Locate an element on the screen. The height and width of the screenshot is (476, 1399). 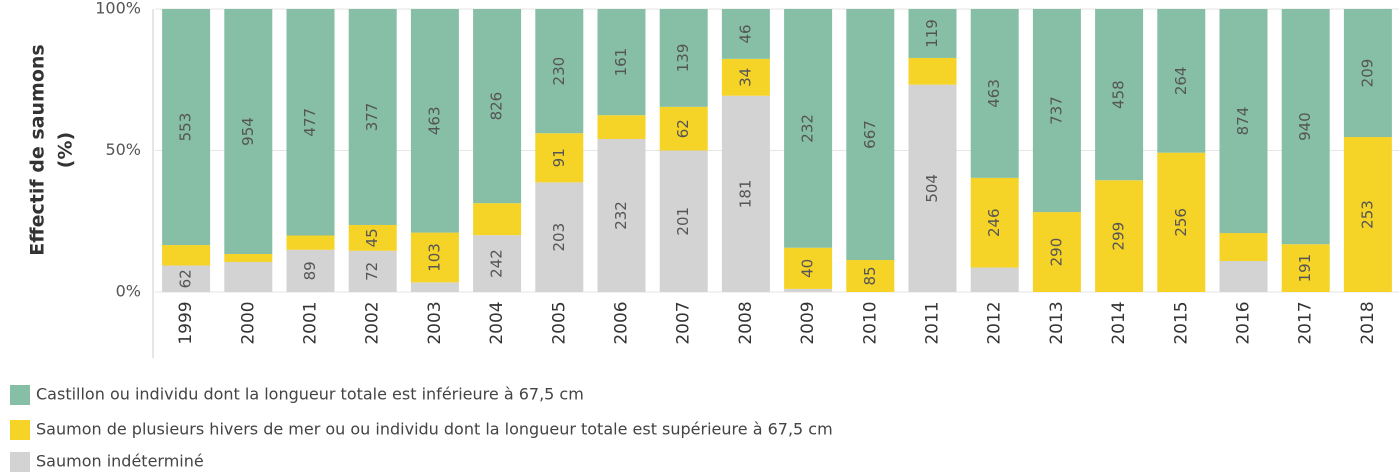
data-label: 737 is located at coordinates (1056, 110).